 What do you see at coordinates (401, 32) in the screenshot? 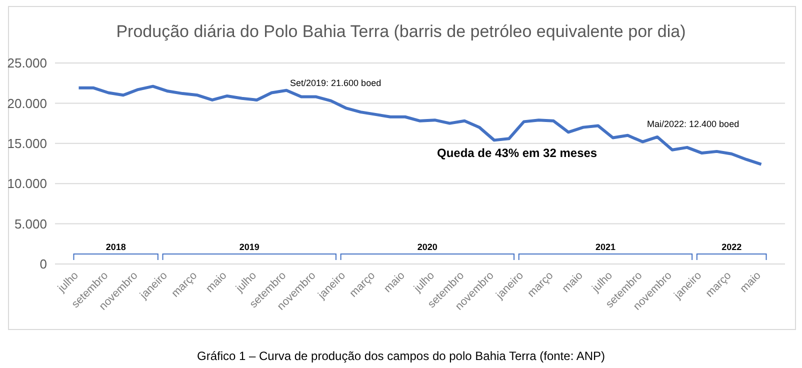
I see `chart-title: Produção diária do Polo Bahia Terra (barris de petróleo equivalente por dia)` at bounding box center [401, 32].